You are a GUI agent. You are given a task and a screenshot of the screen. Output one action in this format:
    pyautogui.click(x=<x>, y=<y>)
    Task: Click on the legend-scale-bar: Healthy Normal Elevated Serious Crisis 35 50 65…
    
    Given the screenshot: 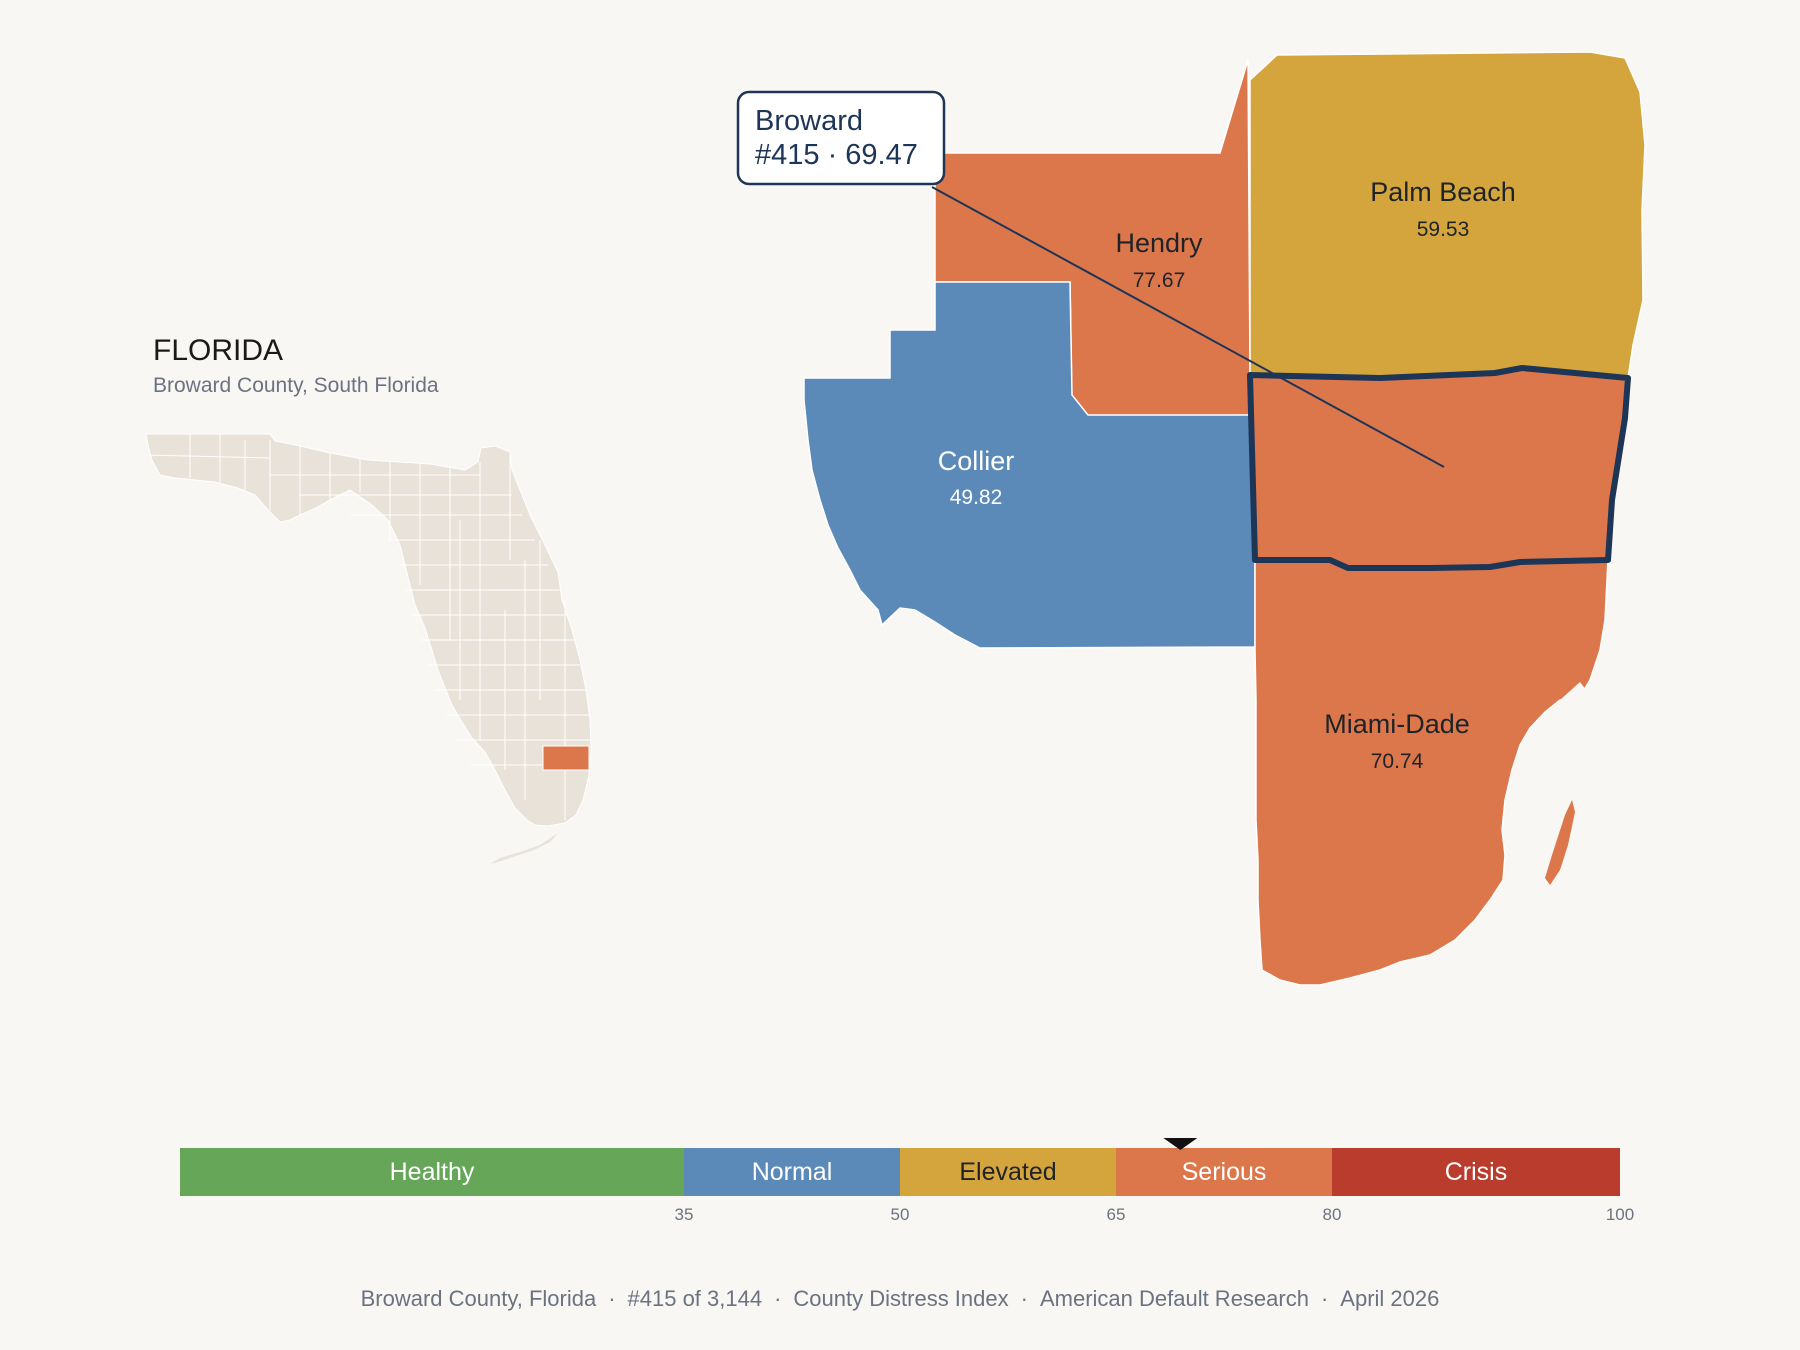 What is the action you would take?
    pyautogui.click(x=907, y=1181)
    